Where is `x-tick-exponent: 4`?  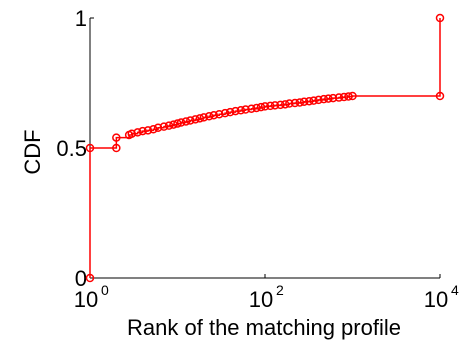
x-tick-exponent: 4 is located at coordinates (455, 290).